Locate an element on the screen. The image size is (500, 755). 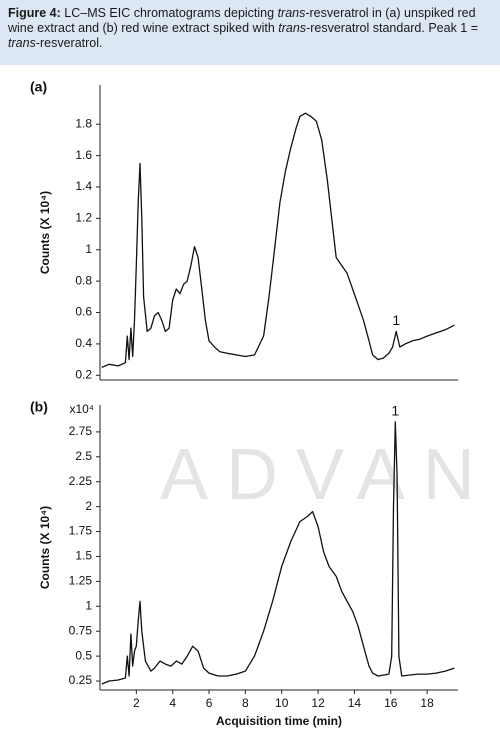
x-tick-label: 2 is located at coordinates (136, 703).